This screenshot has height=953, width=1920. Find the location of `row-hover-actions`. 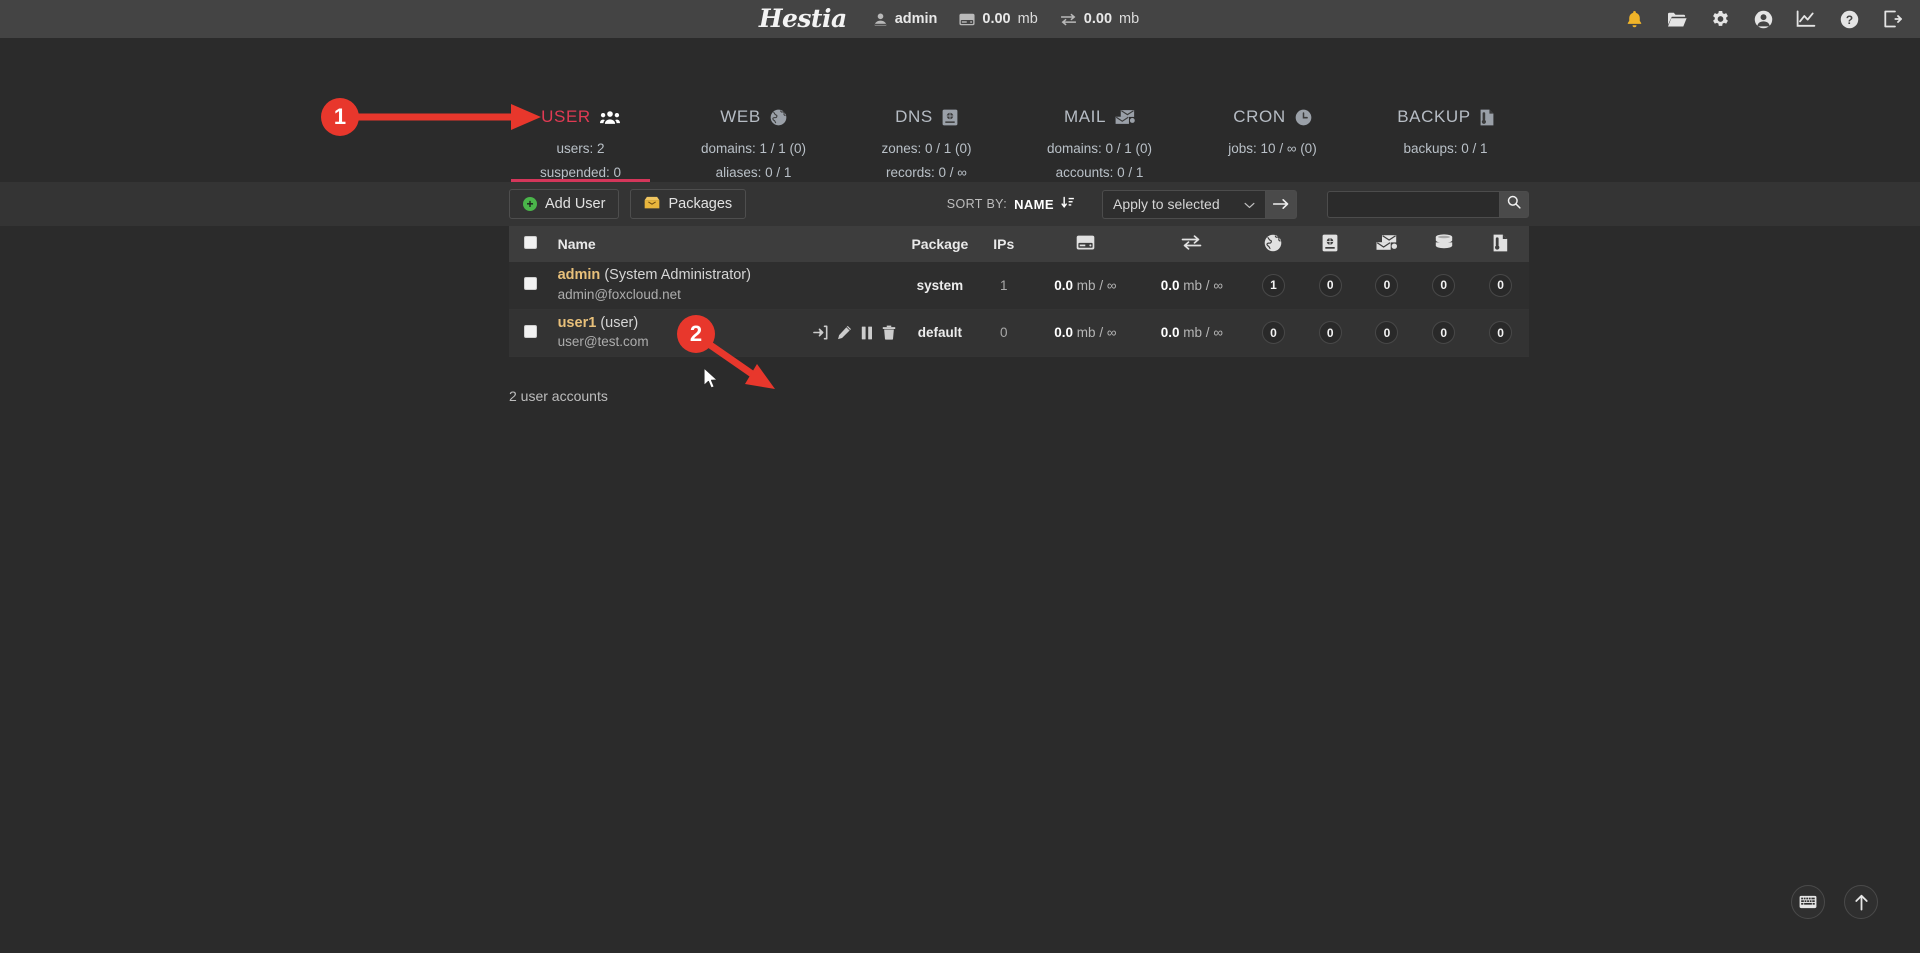

row-hover-actions is located at coordinates (774, 332).